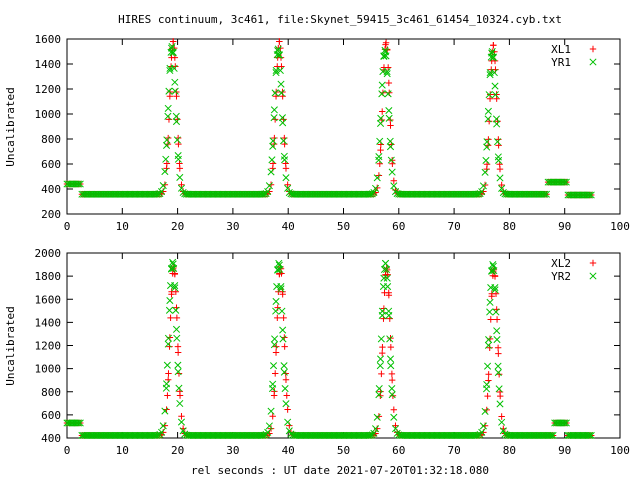 Image resolution: width=640 pixels, height=480 pixels. Describe the element at coordinates (593, 49) in the screenshot. I see `legend-marker` at that location.